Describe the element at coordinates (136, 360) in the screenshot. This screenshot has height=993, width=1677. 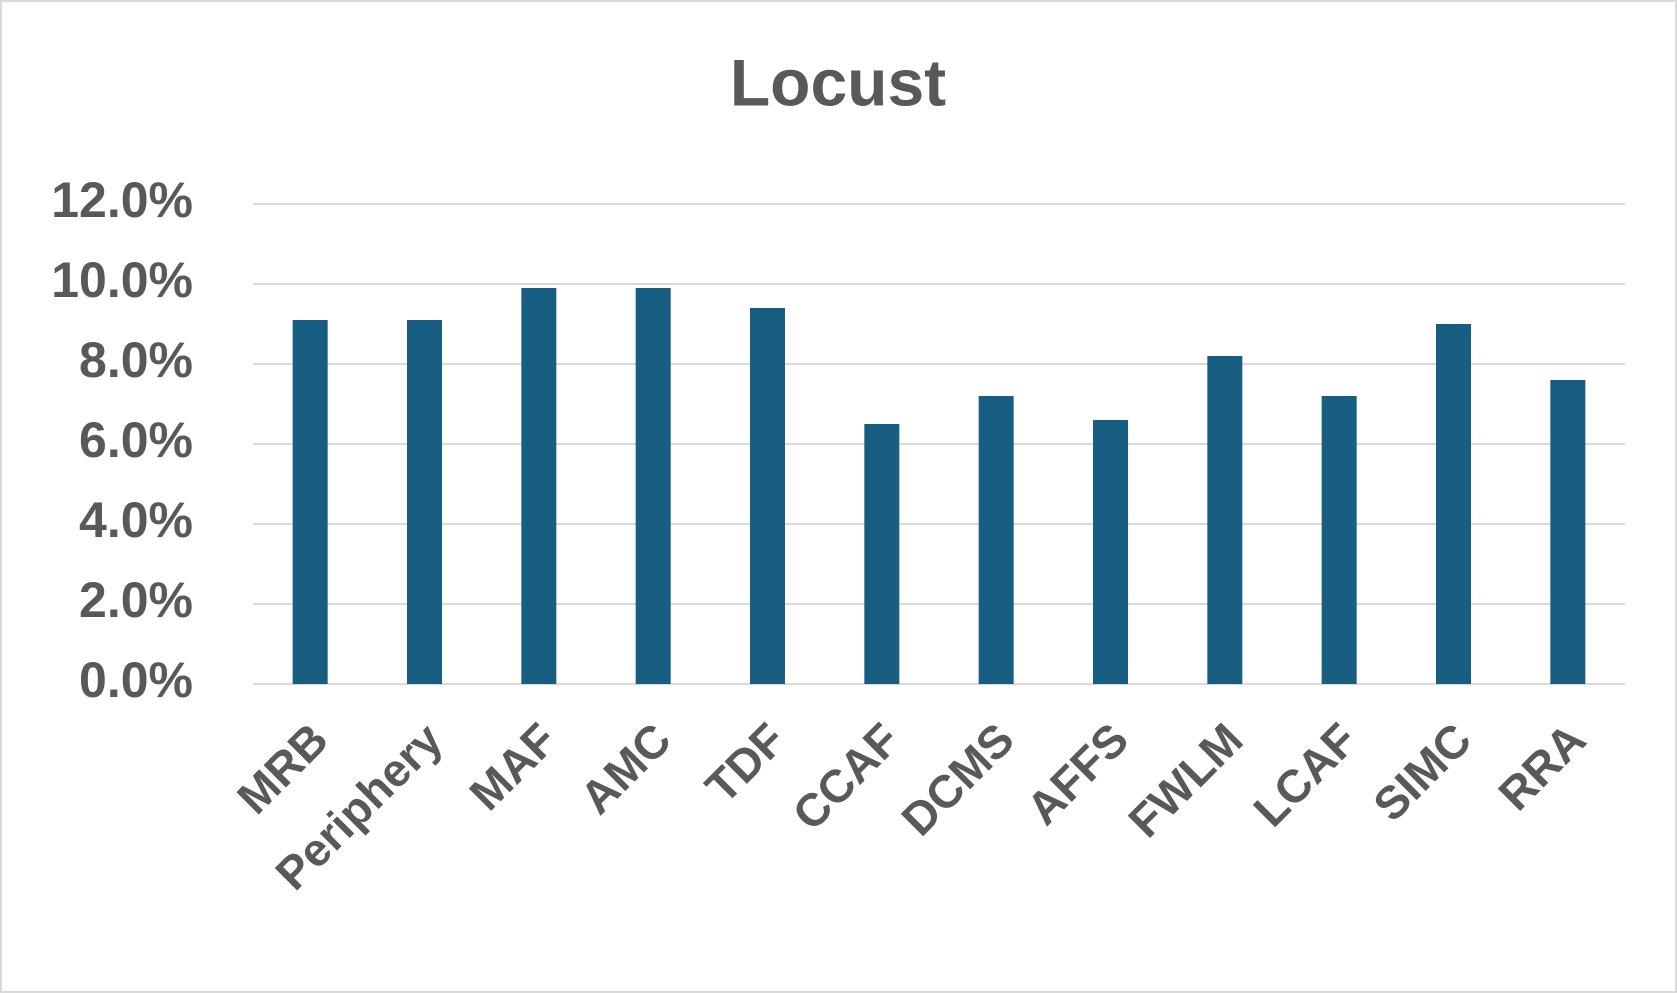
I see `y-tick-label: 8.0%` at that location.